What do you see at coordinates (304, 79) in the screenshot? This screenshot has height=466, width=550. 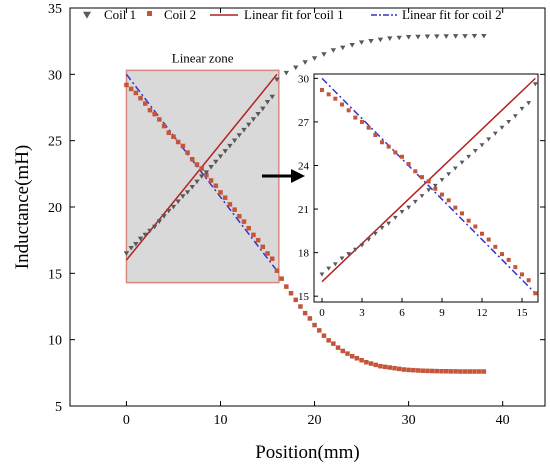 I see `inset-y-tick-label: 30` at bounding box center [304, 79].